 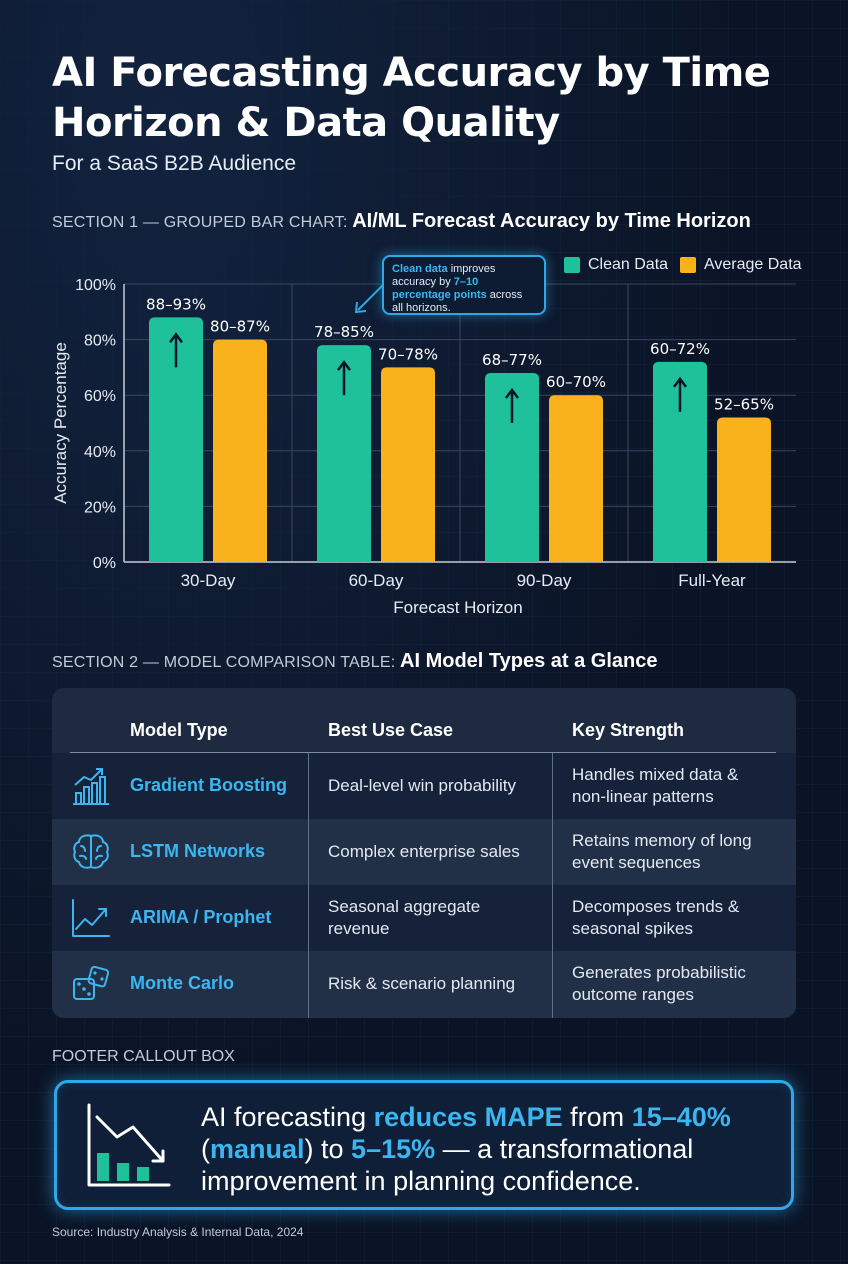 I want to click on legend-item-clean: Clean Data, so click(x=616, y=265).